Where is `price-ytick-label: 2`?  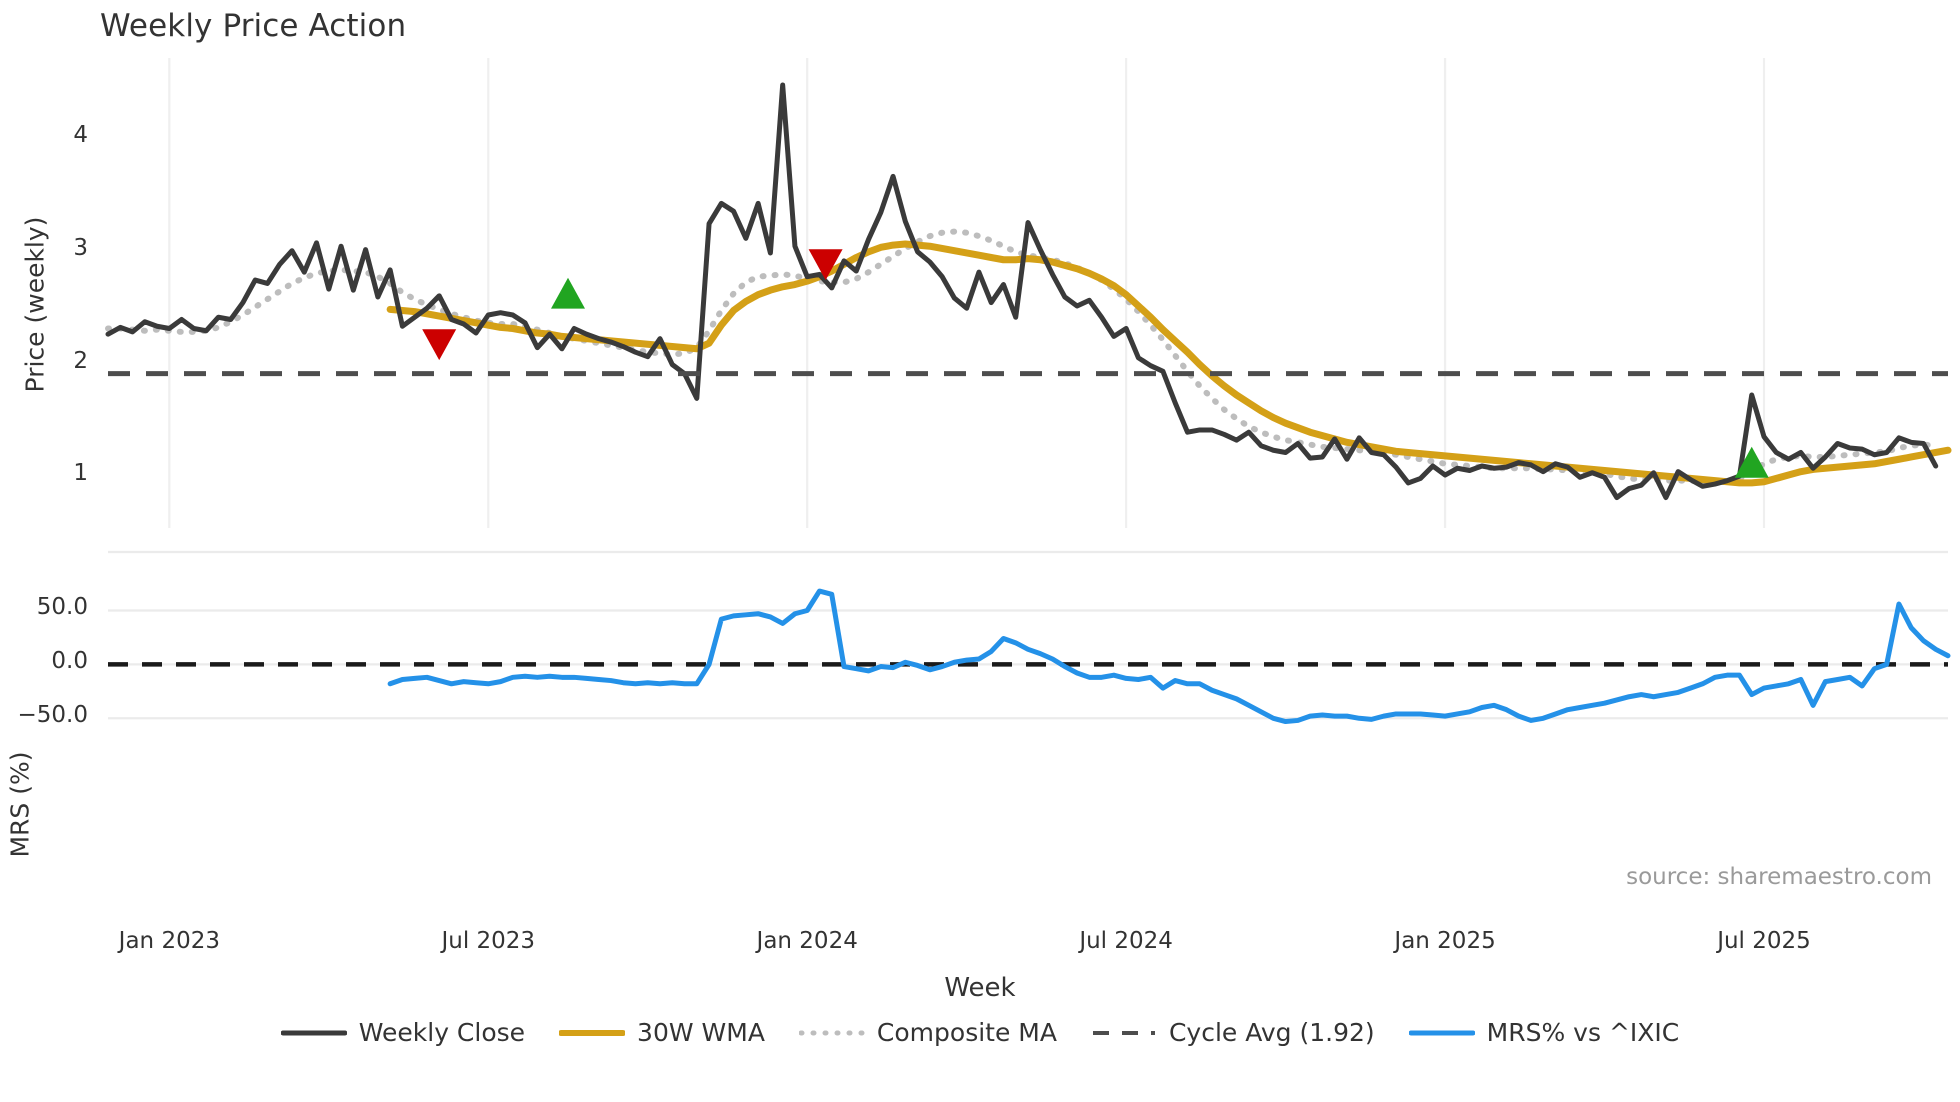 price-ytick-label: 2 is located at coordinates (80, 360).